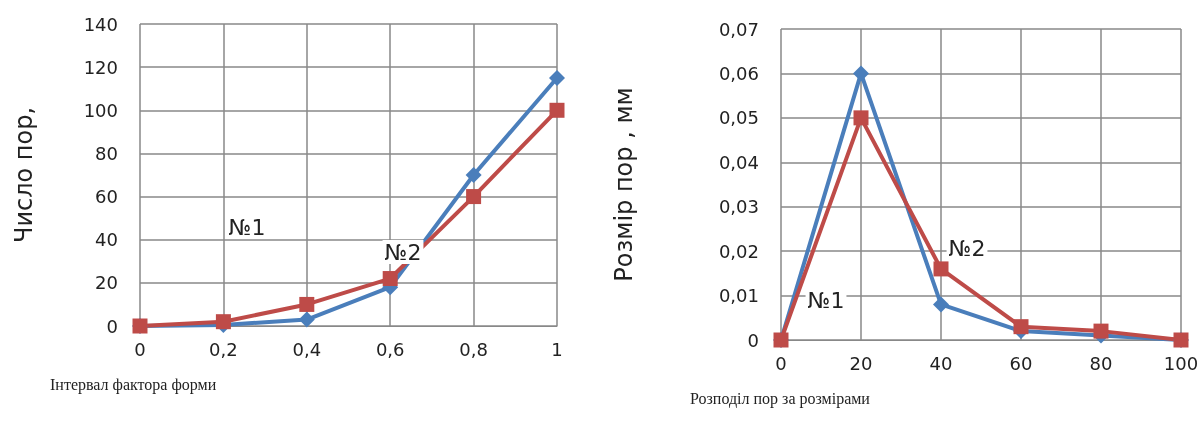 This screenshot has height=424, width=1203. I want to click on y-tick-label: 60, so click(106, 197).